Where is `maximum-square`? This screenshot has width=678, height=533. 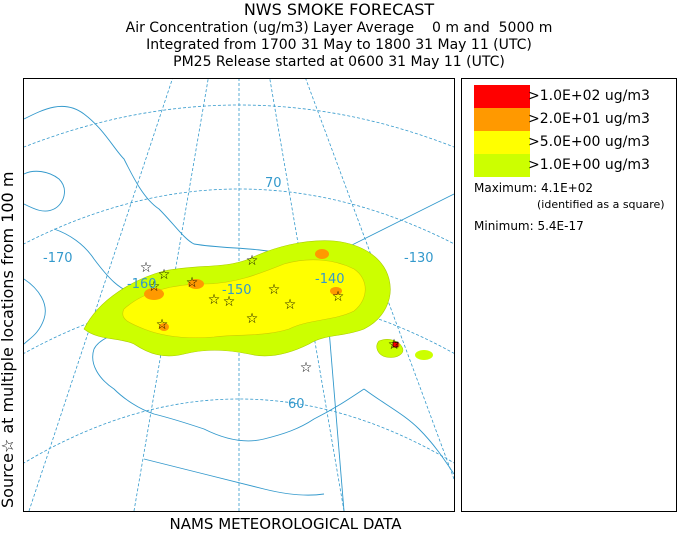 maximum-square is located at coordinates (395, 344).